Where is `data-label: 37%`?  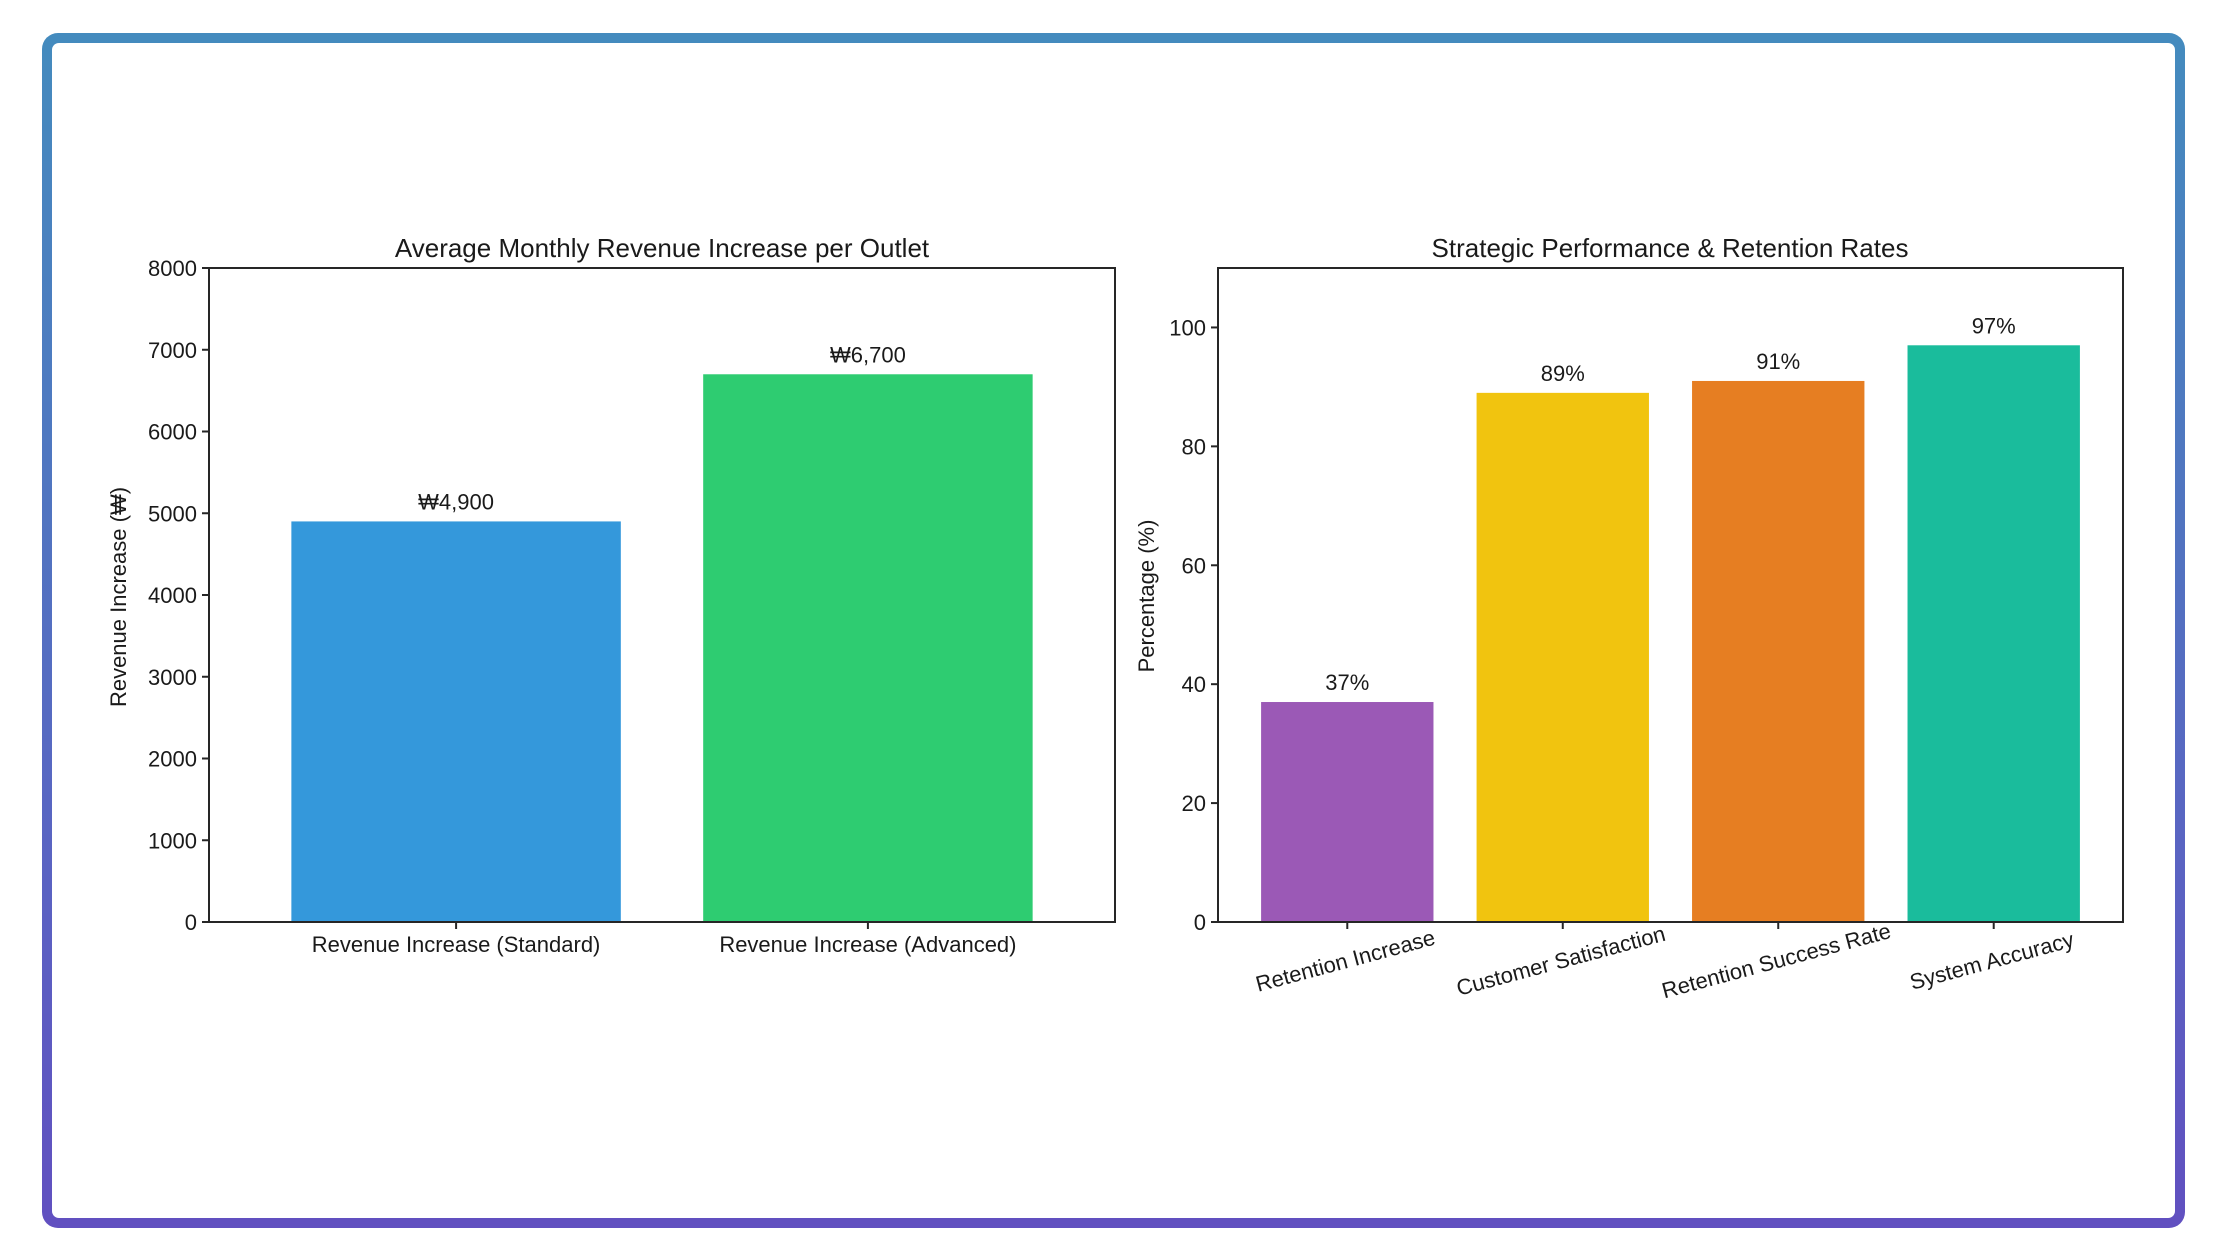
data-label: 37% is located at coordinates (1347, 682).